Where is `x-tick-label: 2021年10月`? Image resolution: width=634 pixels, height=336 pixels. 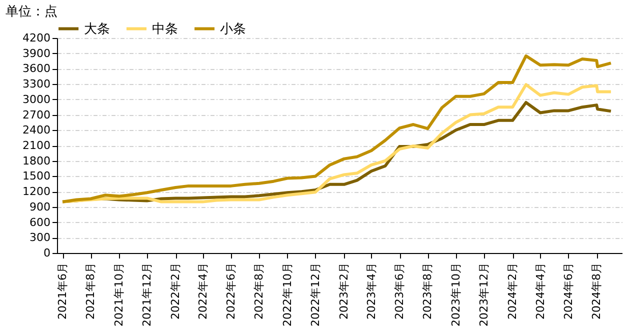 x-tick-label: 2021年10月 is located at coordinates (119, 294).